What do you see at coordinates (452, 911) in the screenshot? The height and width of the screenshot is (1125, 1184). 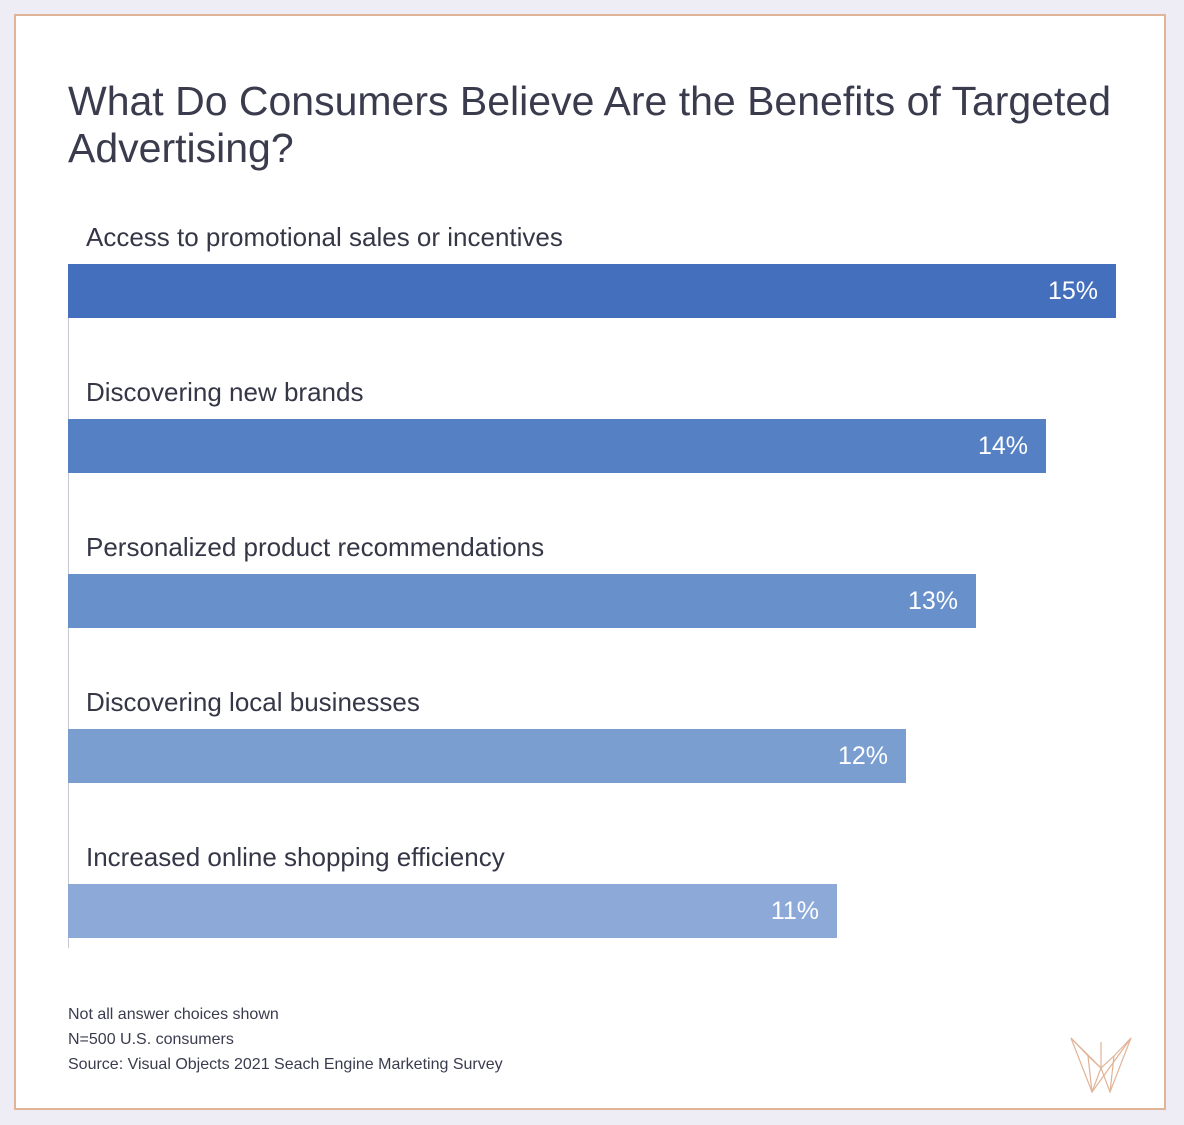 I see `bar: 11%` at bounding box center [452, 911].